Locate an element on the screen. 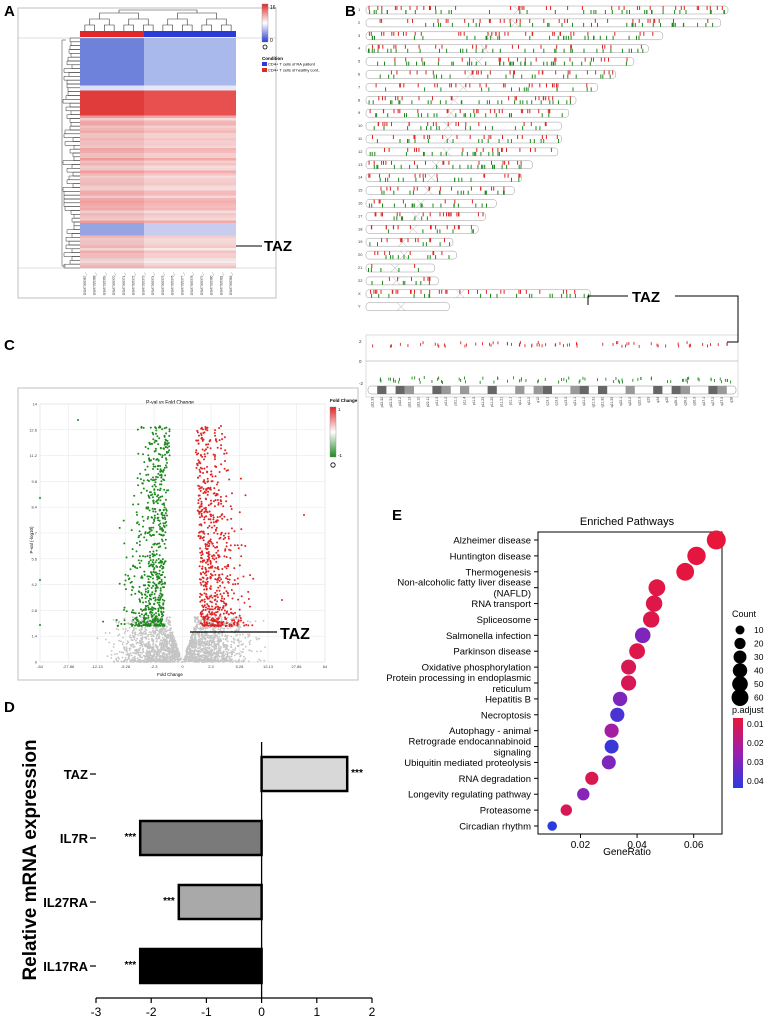 The image size is (768, 1022). y-tick-label: 8.4 is located at coordinates (34, 507).